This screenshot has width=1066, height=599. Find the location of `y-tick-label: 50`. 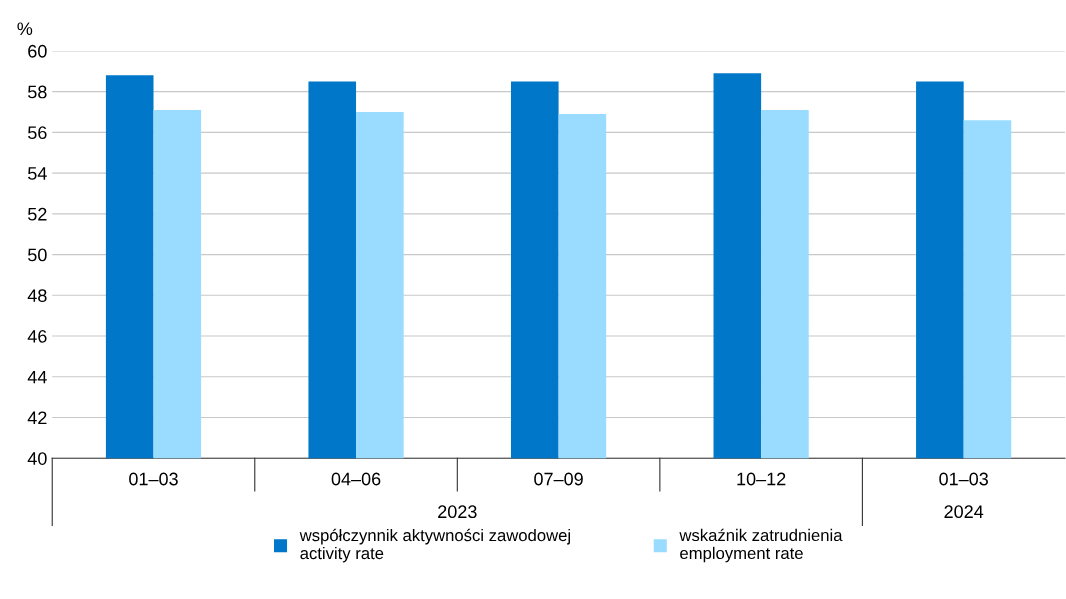

y-tick-label: 50 is located at coordinates (37, 255).